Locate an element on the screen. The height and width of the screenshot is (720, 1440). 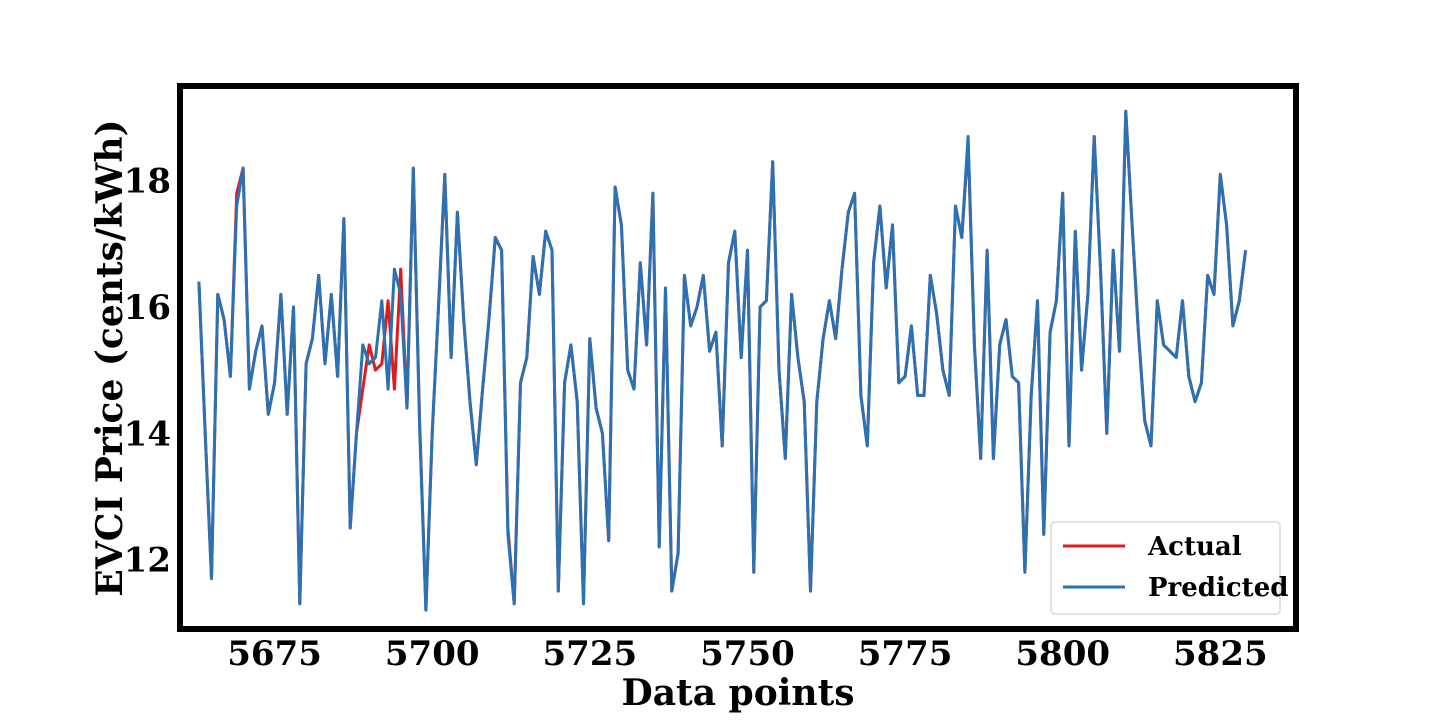
y-tick-label: 18 is located at coordinates (147, 182).